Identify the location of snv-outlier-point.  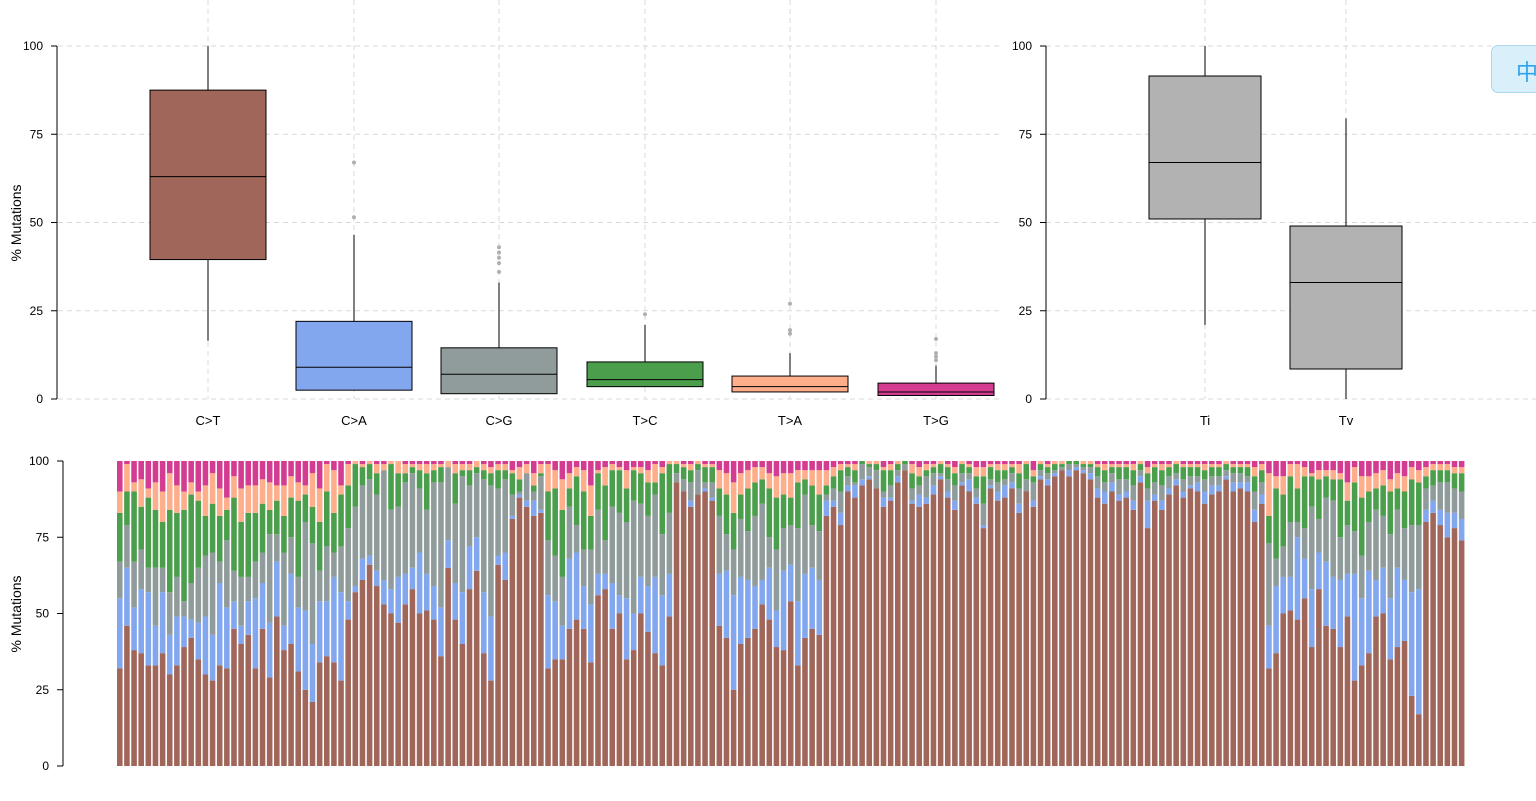
(936, 356).